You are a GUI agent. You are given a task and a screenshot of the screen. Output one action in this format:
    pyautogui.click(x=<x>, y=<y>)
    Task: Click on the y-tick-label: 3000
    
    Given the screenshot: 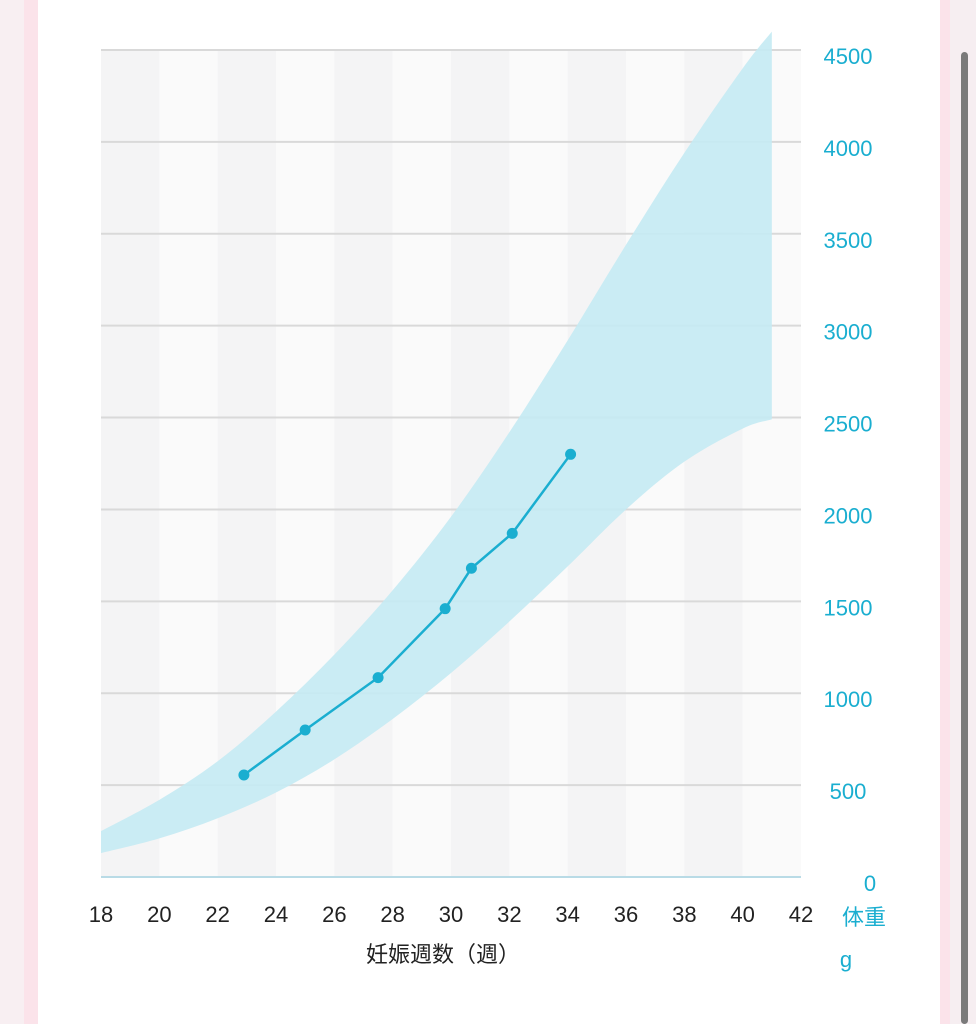 What is the action you would take?
    pyautogui.click(x=848, y=332)
    